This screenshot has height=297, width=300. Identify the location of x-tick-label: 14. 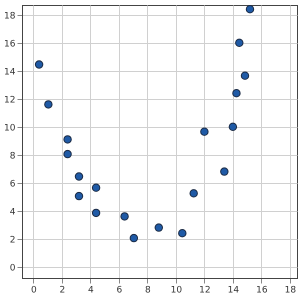
(234, 291).